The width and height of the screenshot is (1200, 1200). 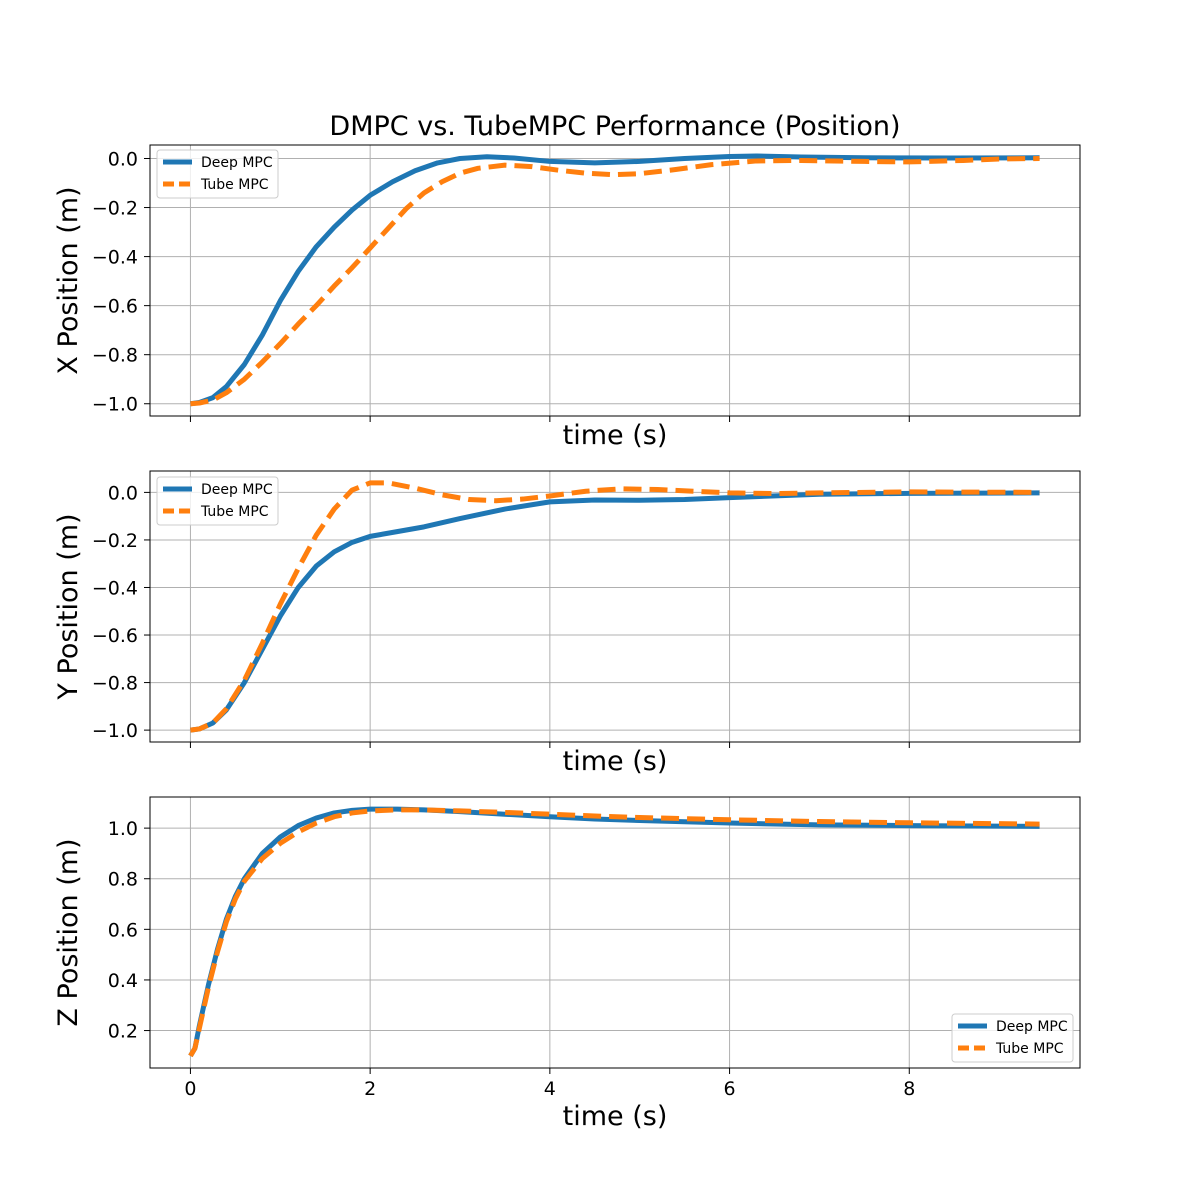 What do you see at coordinates (909, 1089) in the screenshot?
I see `z-x-tick-label: 8` at bounding box center [909, 1089].